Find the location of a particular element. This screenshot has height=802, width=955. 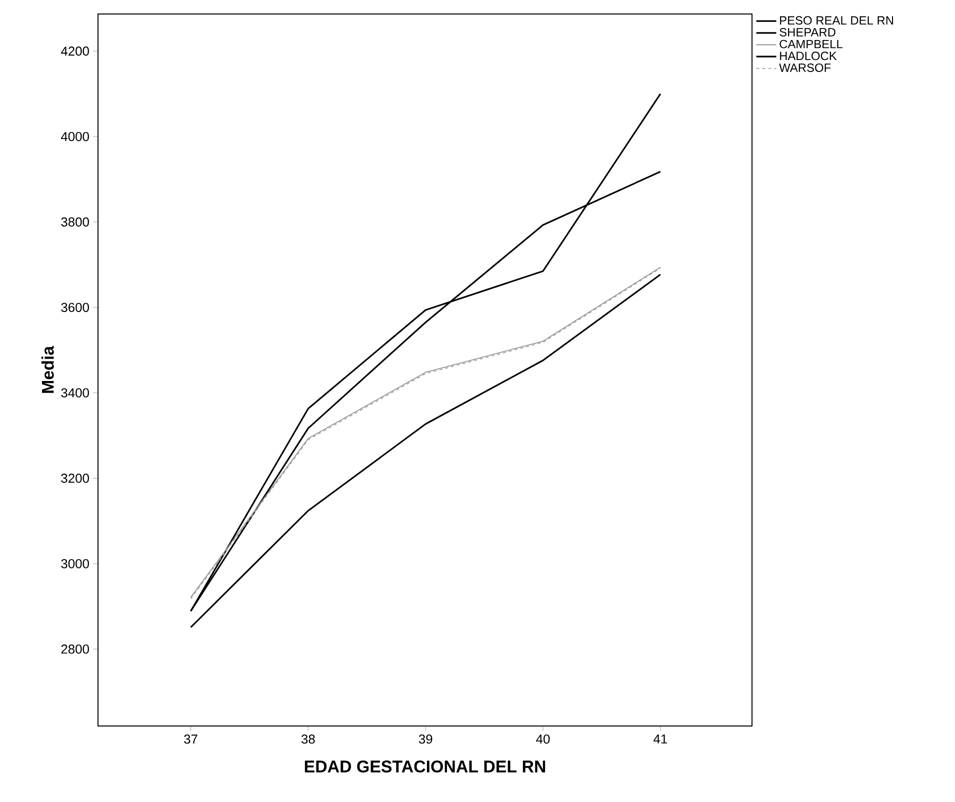

legend-label: CAMPBELL is located at coordinates (811, 44).